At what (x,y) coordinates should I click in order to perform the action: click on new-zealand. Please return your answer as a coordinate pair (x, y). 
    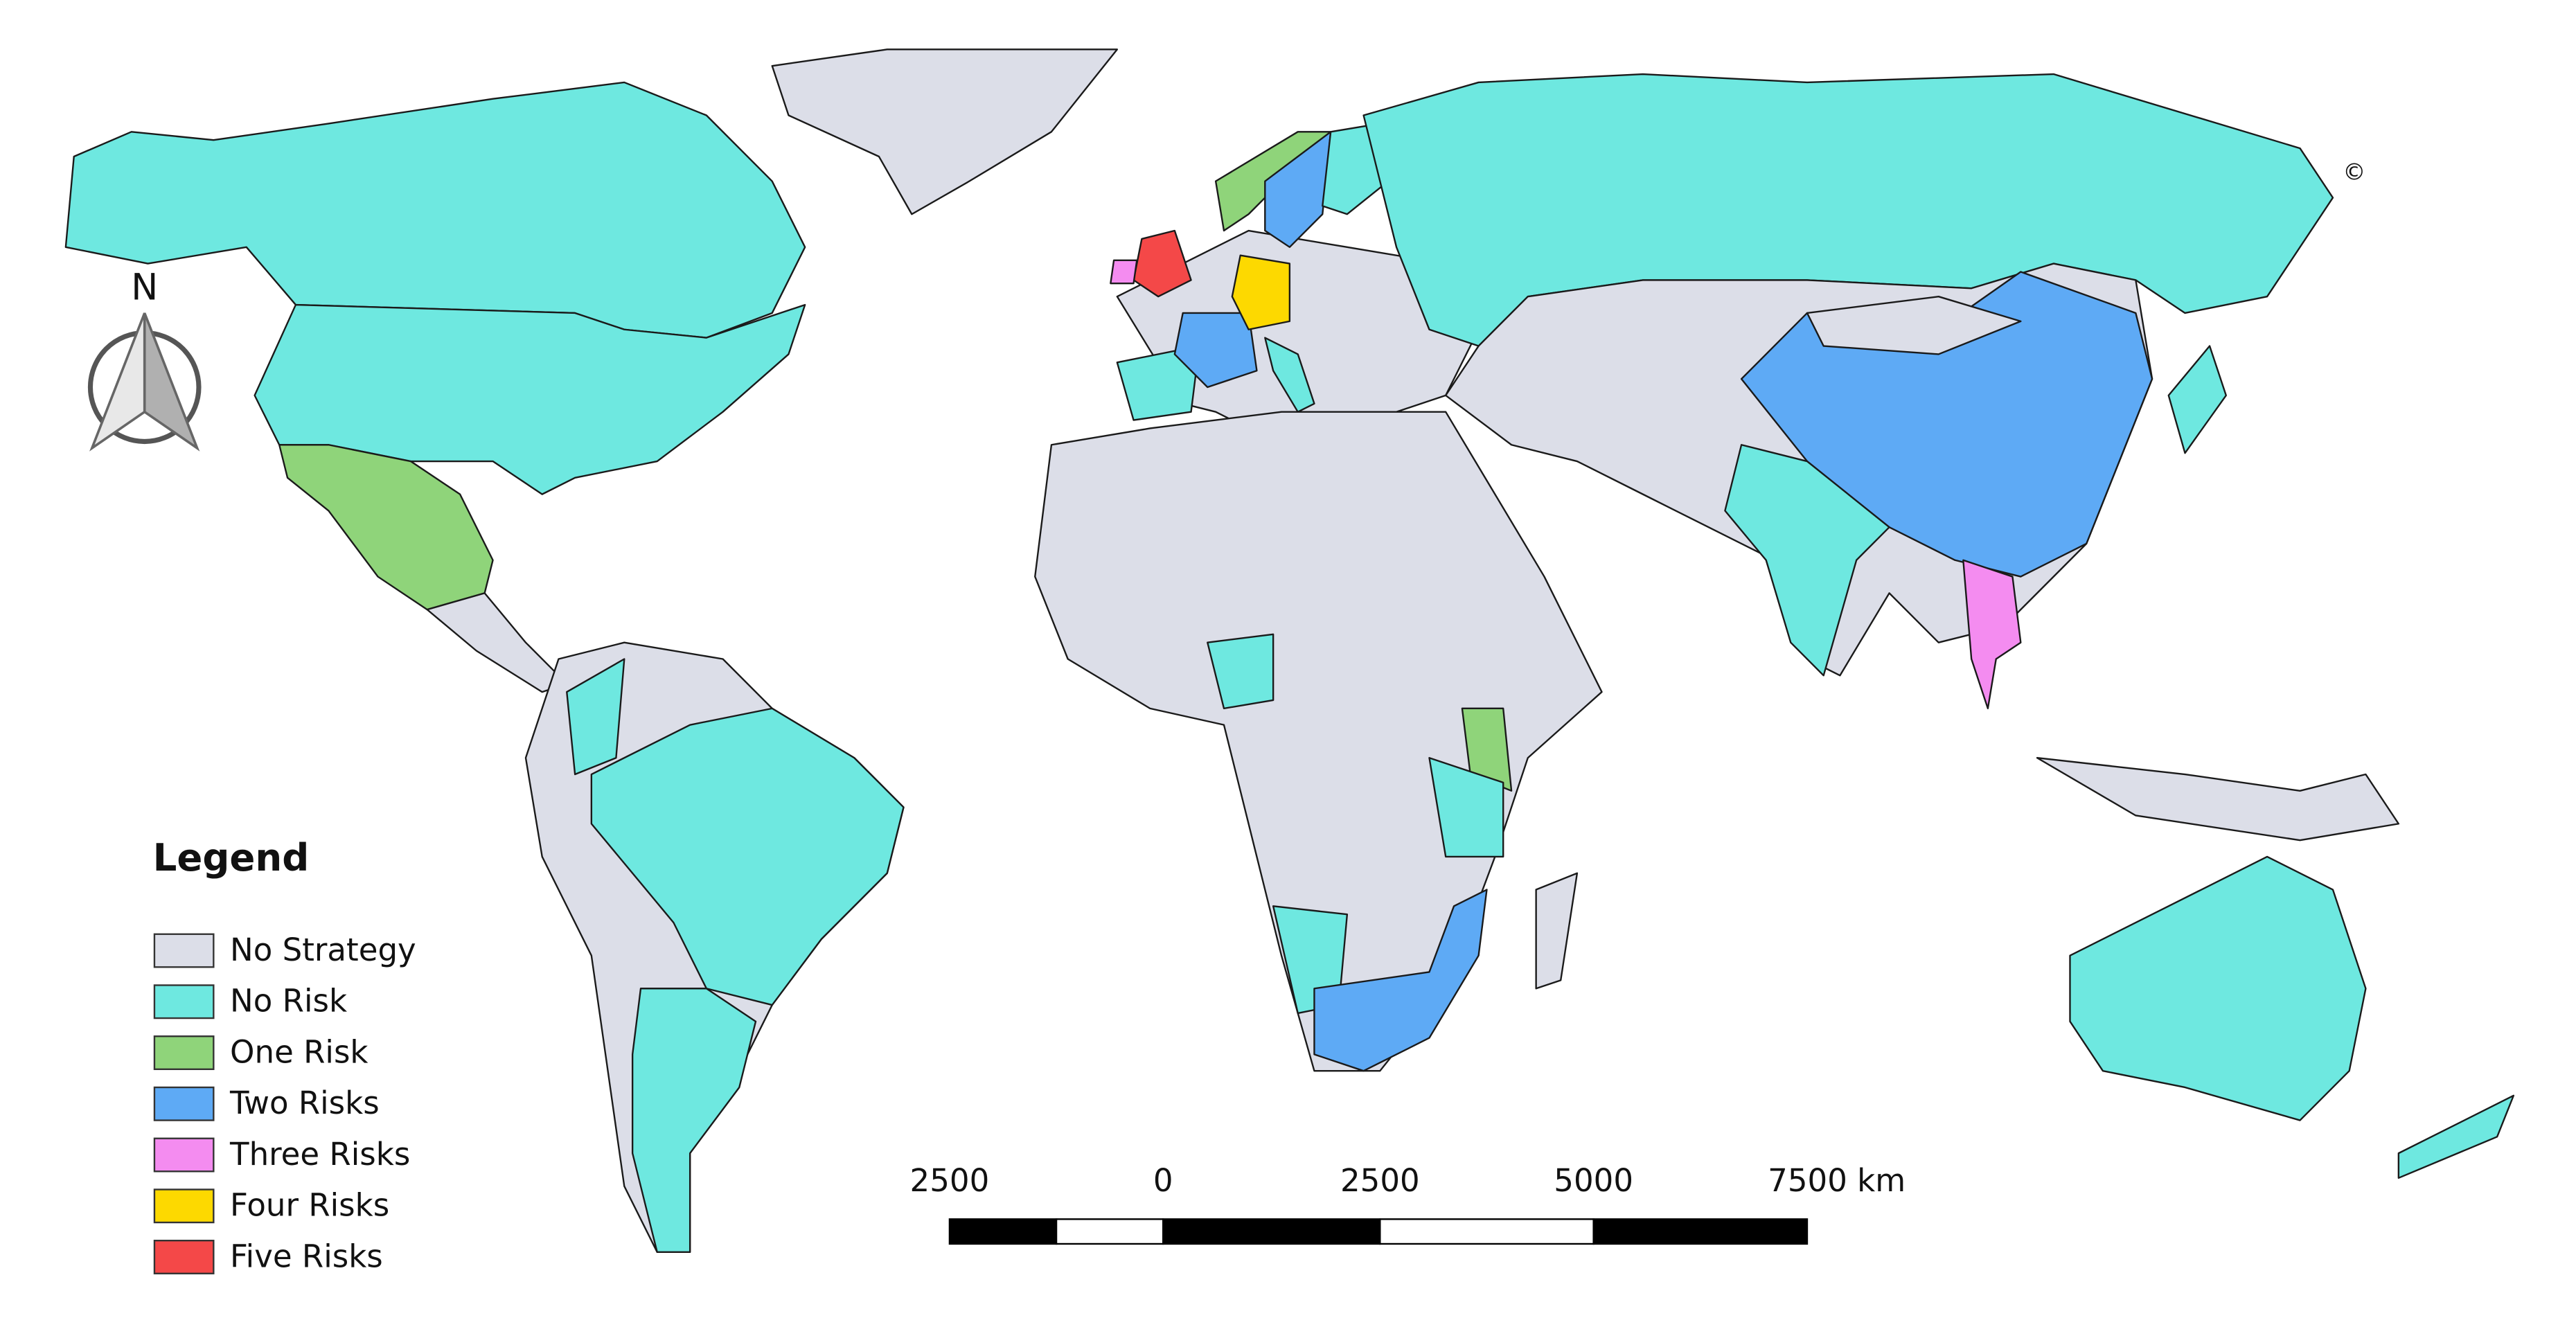
    Looking at the image, I should click on (2456, 1137).